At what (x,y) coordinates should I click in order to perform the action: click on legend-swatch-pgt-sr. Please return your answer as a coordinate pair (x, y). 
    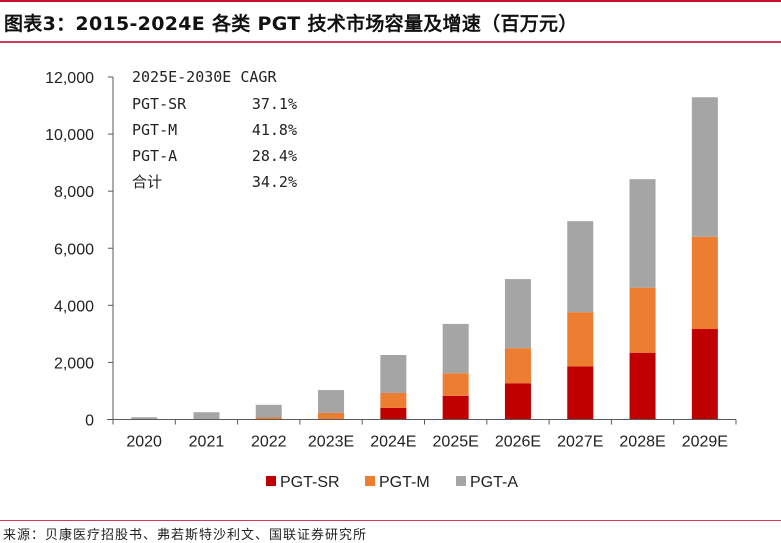
    Looking at the image, I should click on (271, 481).